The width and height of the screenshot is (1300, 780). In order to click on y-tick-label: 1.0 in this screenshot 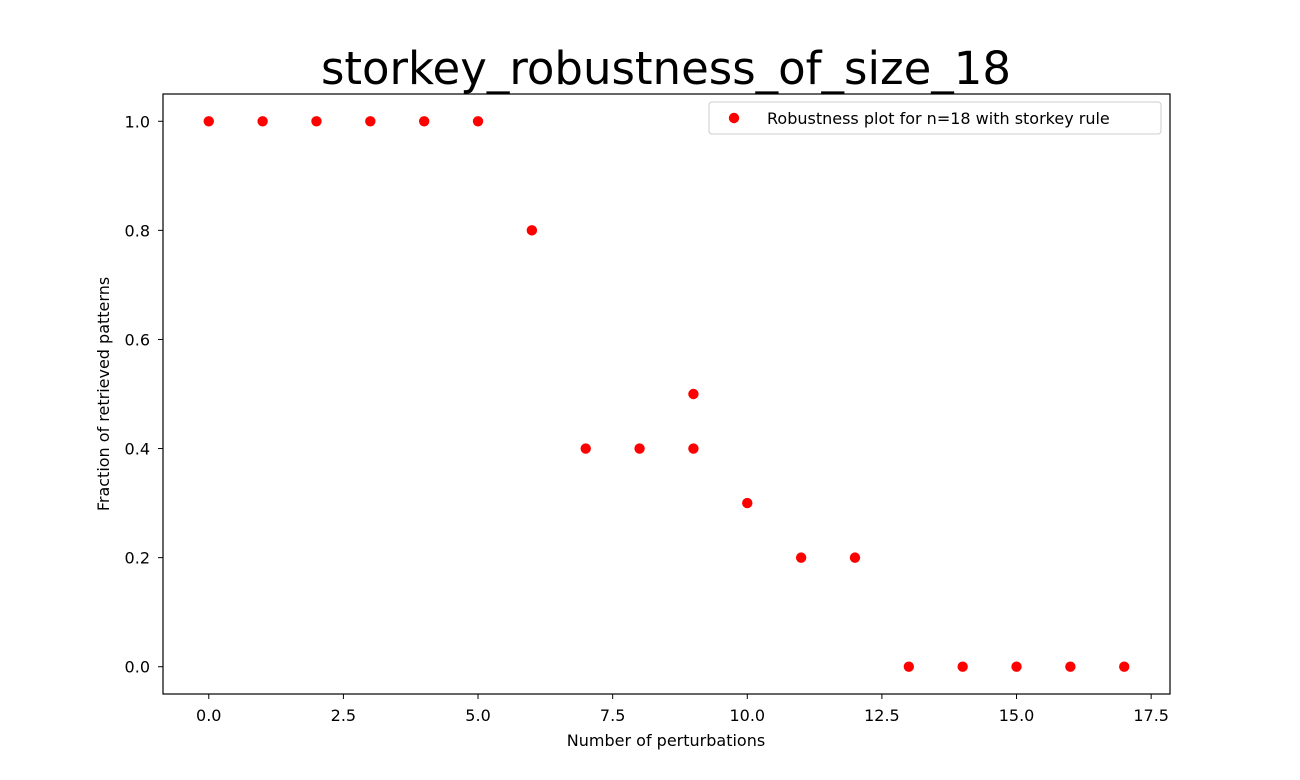, I will do `click(137, 121)`.